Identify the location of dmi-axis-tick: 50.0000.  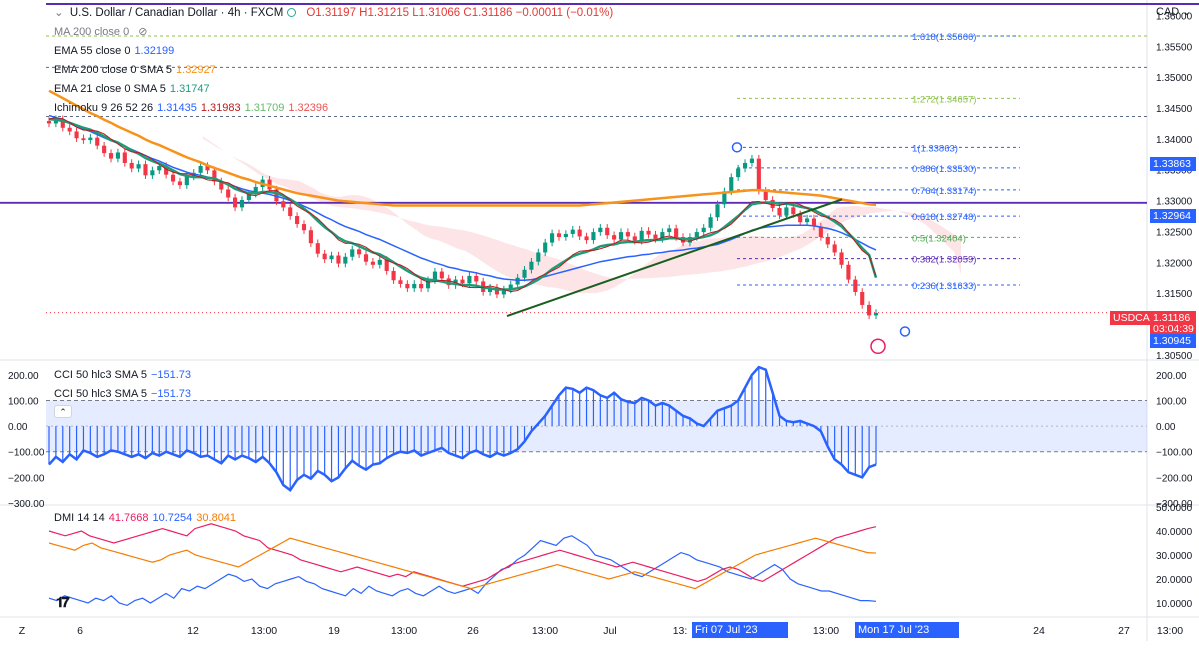
(1174, 508).